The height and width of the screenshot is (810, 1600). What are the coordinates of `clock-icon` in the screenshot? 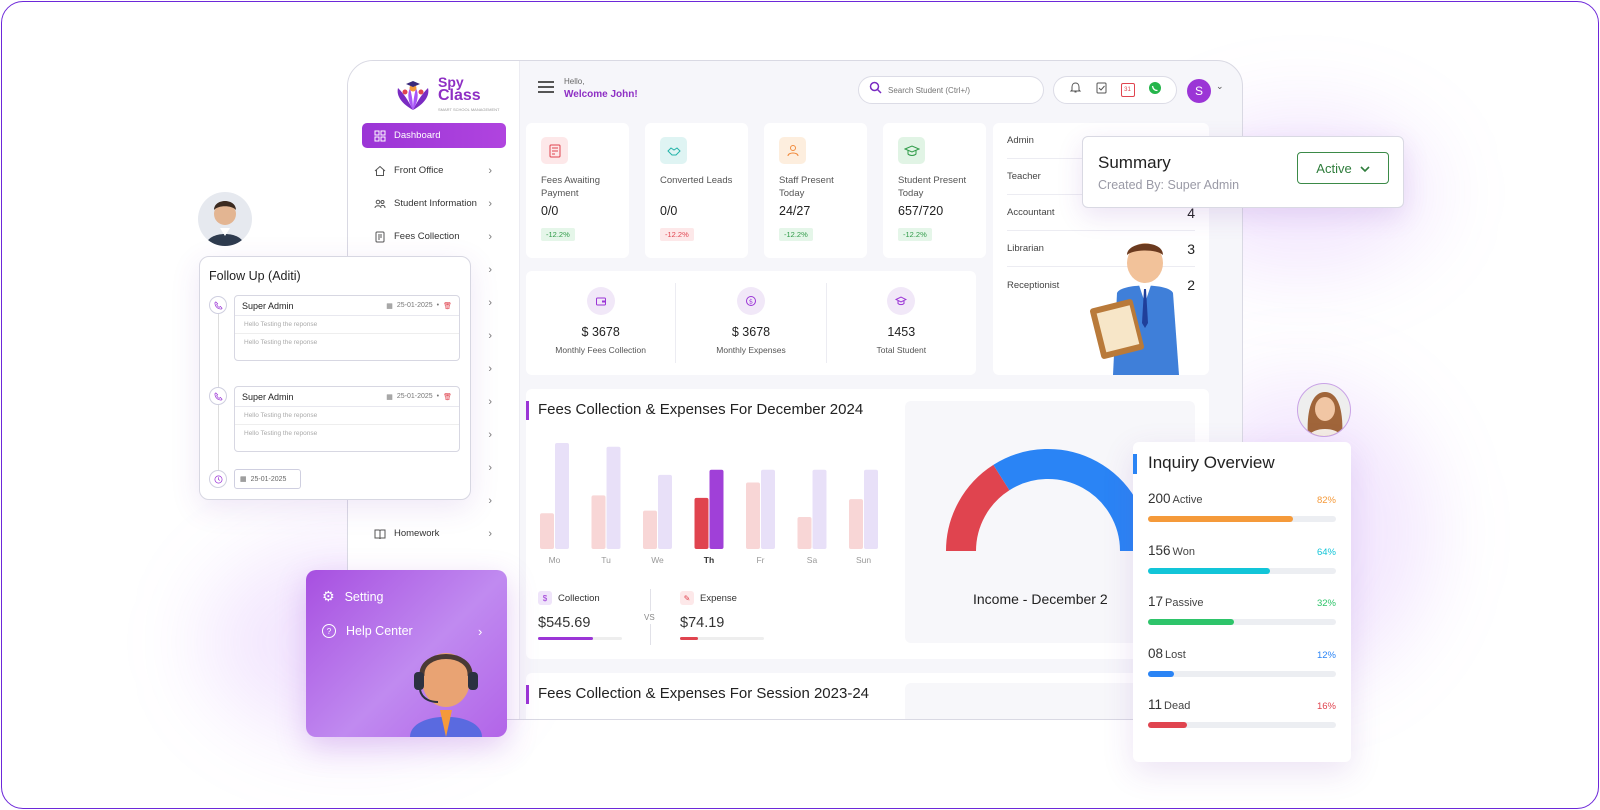 It's located at (218, 479).